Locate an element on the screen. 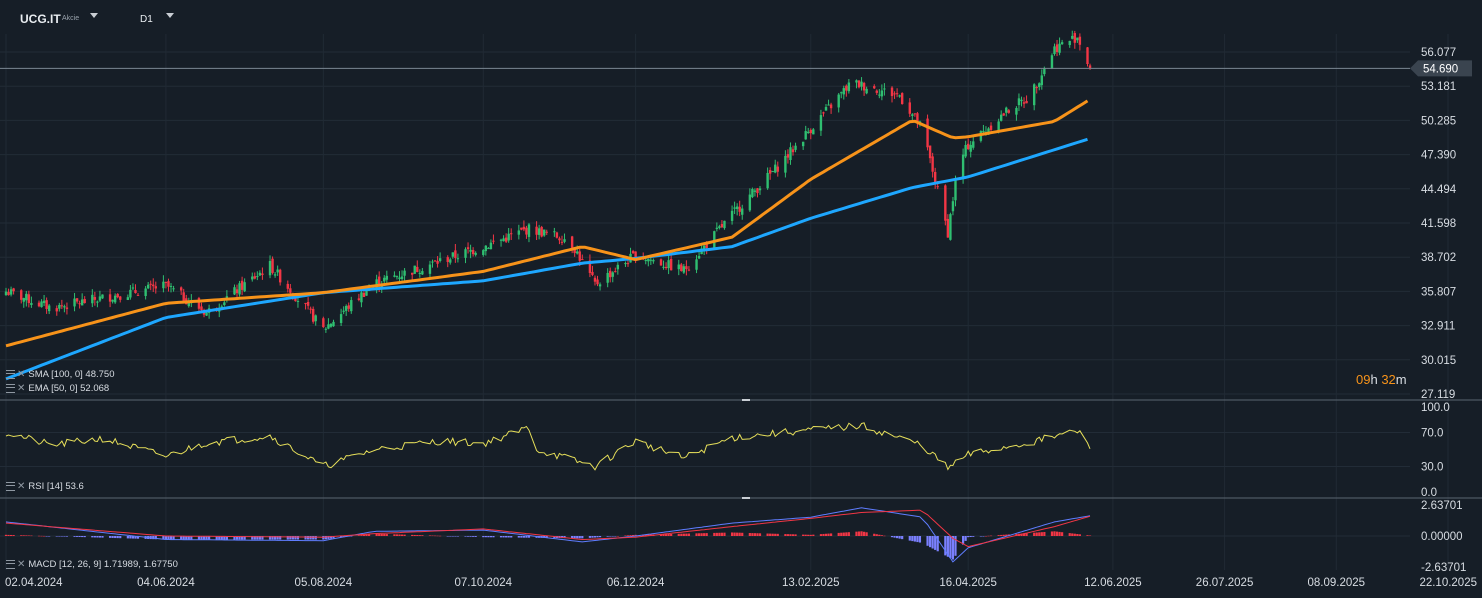 Image resolution: width=1482 pixels, height=598 pixels. rsi-axis-label: 0.0 is located at coordinates (1429, 493).